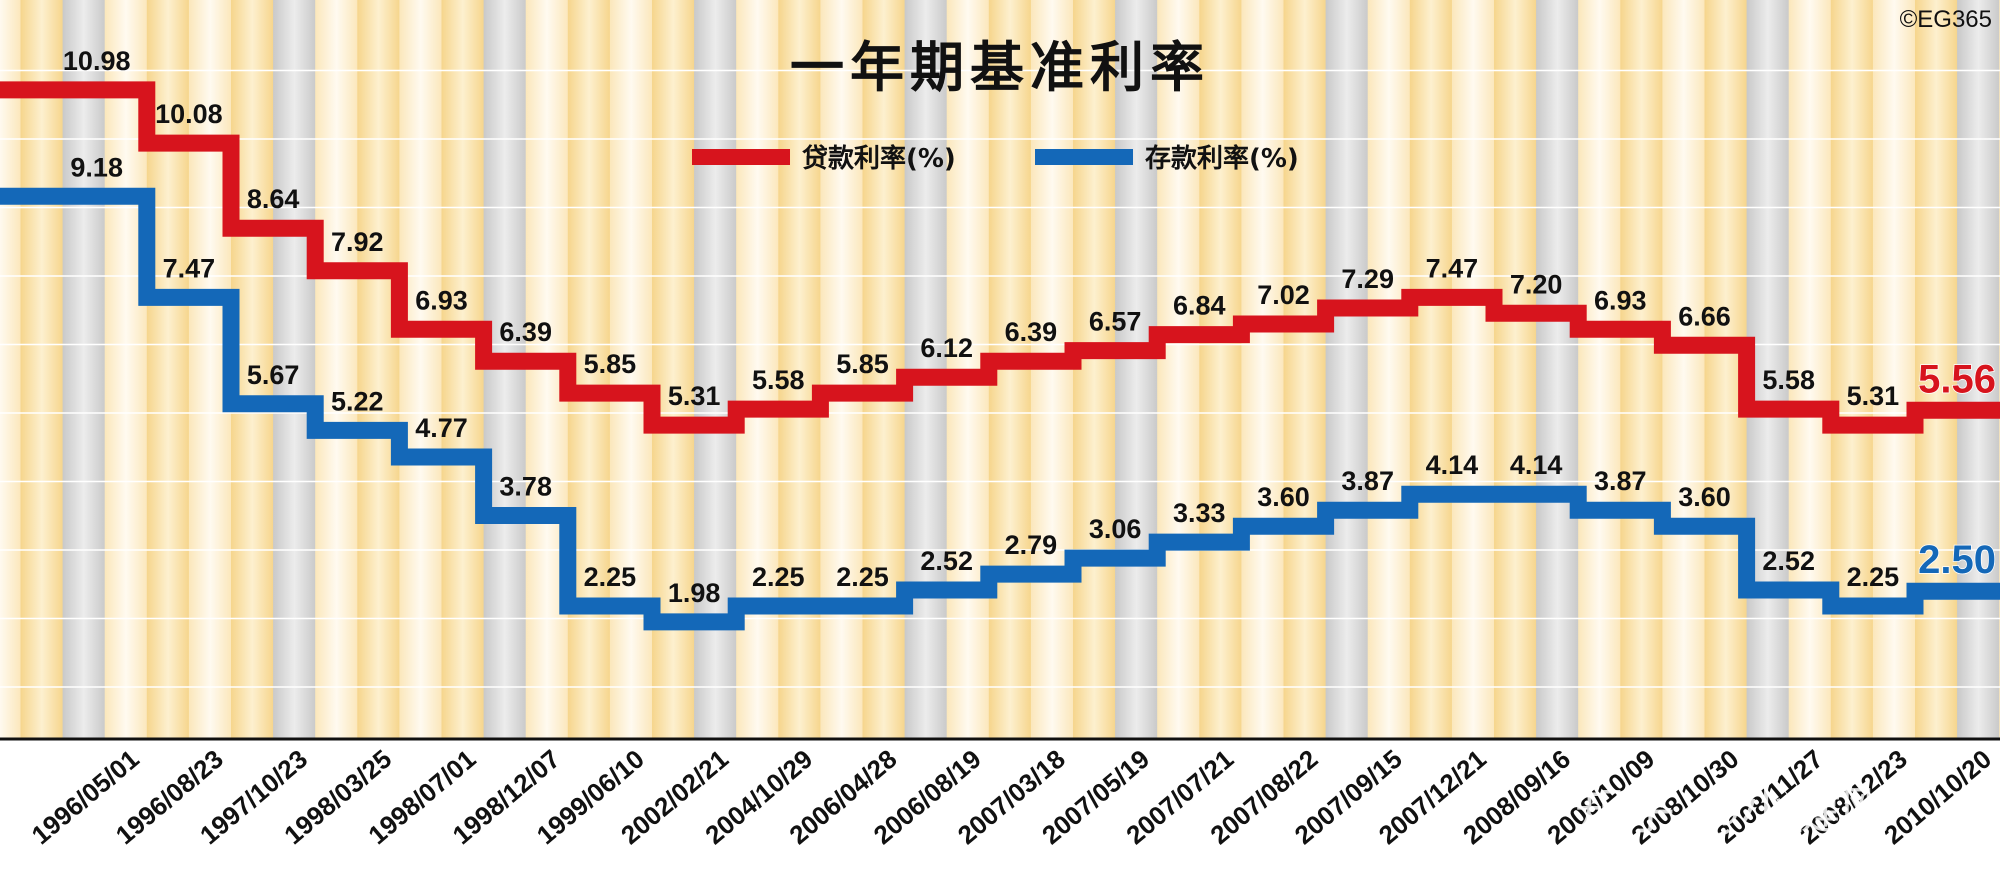 The width and height of the screenshot is (2000, 889). What do you see at coordinates (1031, 545) in the screenshot?
I see `deposit-value-label: 2.79` at bounding box center [1031, 545].